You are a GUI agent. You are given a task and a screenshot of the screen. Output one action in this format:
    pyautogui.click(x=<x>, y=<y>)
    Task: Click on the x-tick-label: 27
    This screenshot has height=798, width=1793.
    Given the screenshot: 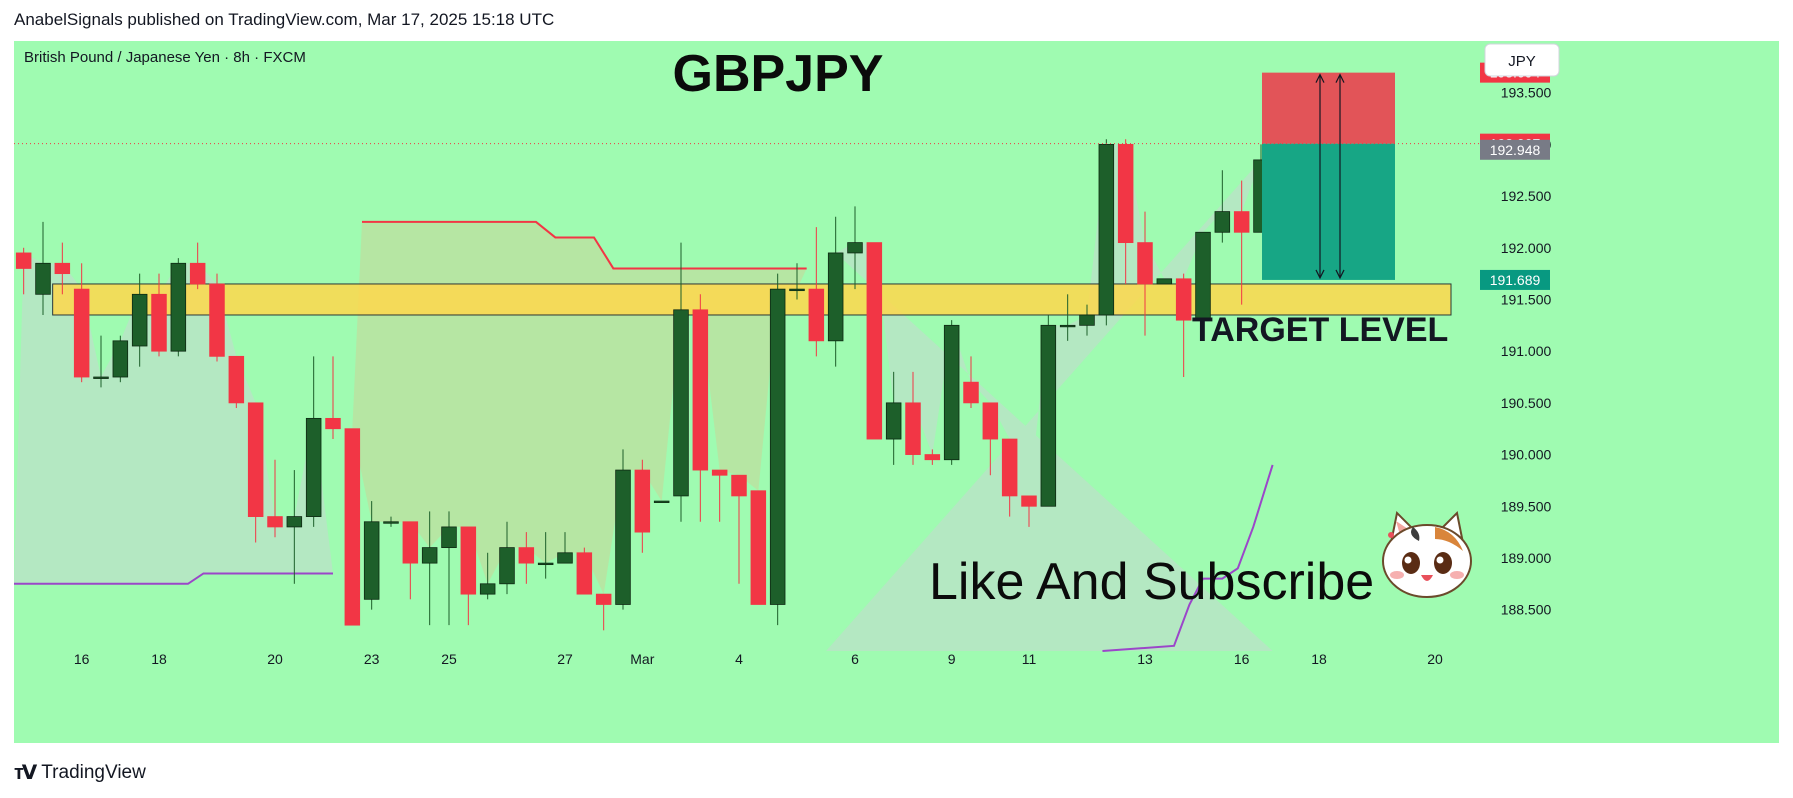 What is the action you would take?
    pyautogui.click(x=565, y=659)
    